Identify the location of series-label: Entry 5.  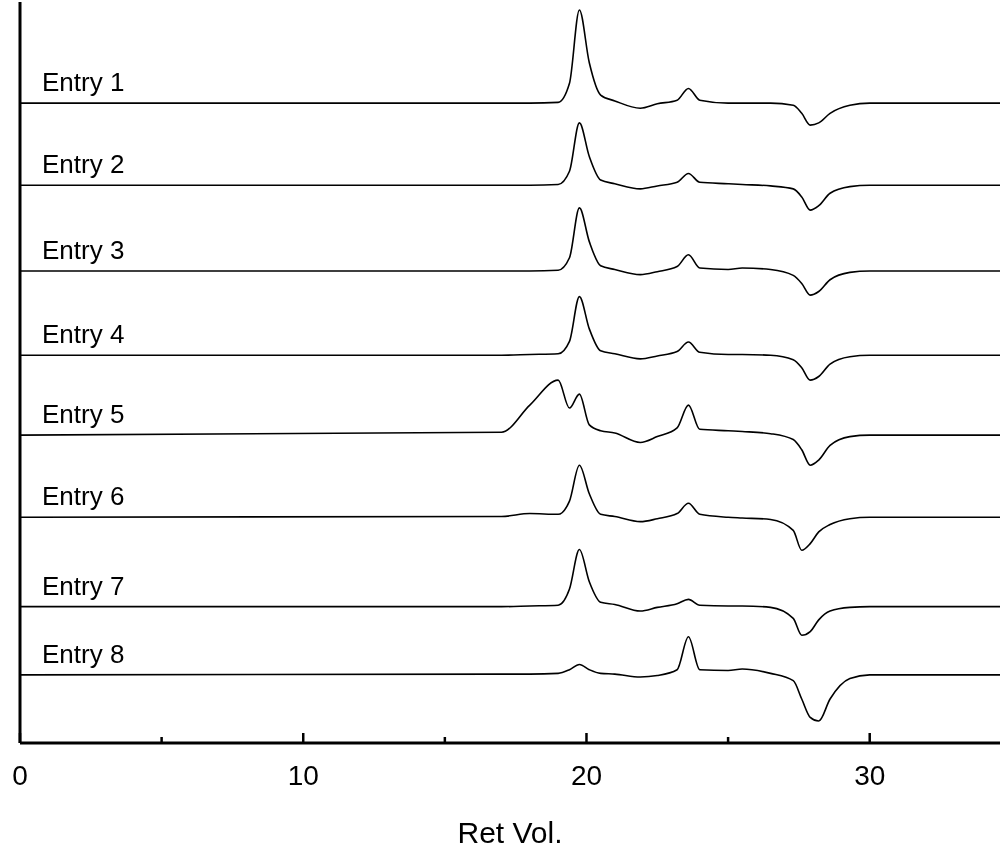
(83, 414).